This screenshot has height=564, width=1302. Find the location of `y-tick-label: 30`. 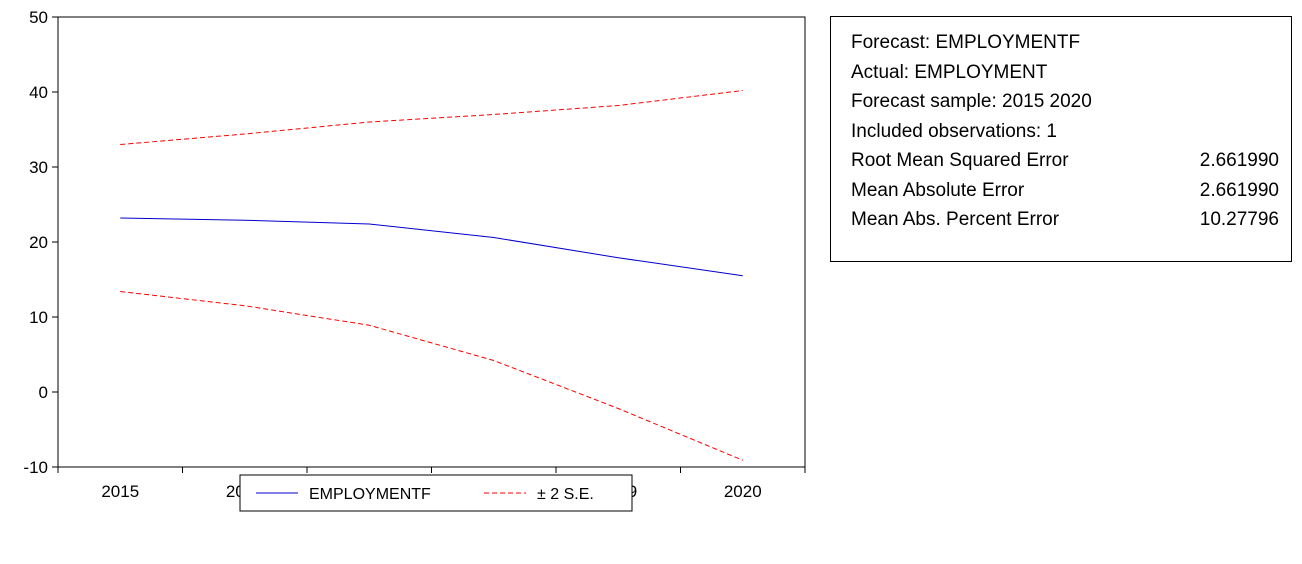

y-tick-label: 30 is located at coordinates (38, 167).